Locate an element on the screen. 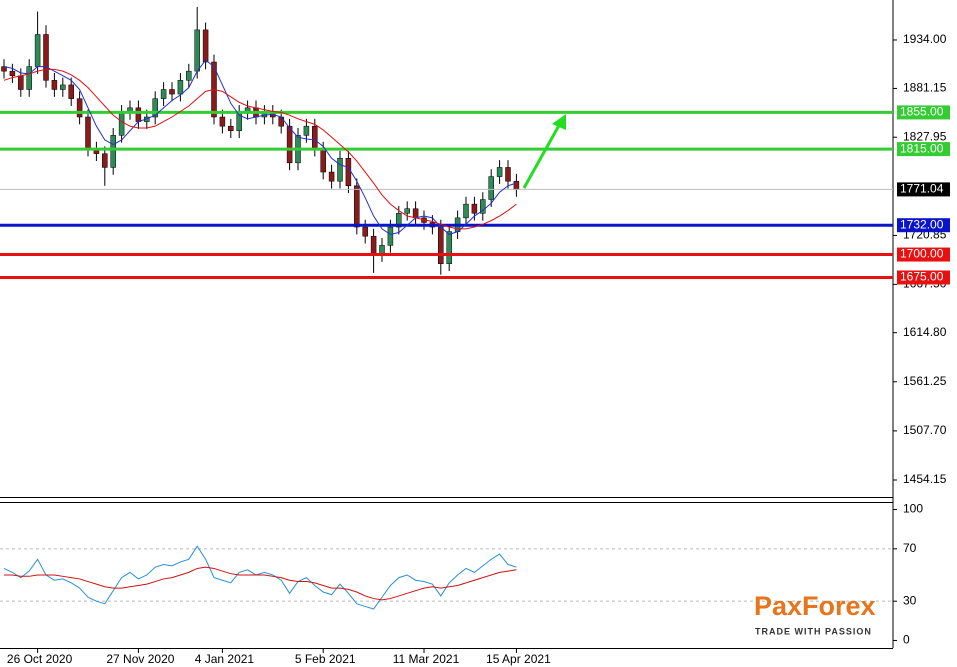 This screenshot has width=957, height=667. x-tick-label: 27 Nov 2020 is located at coordinates (140, 659).